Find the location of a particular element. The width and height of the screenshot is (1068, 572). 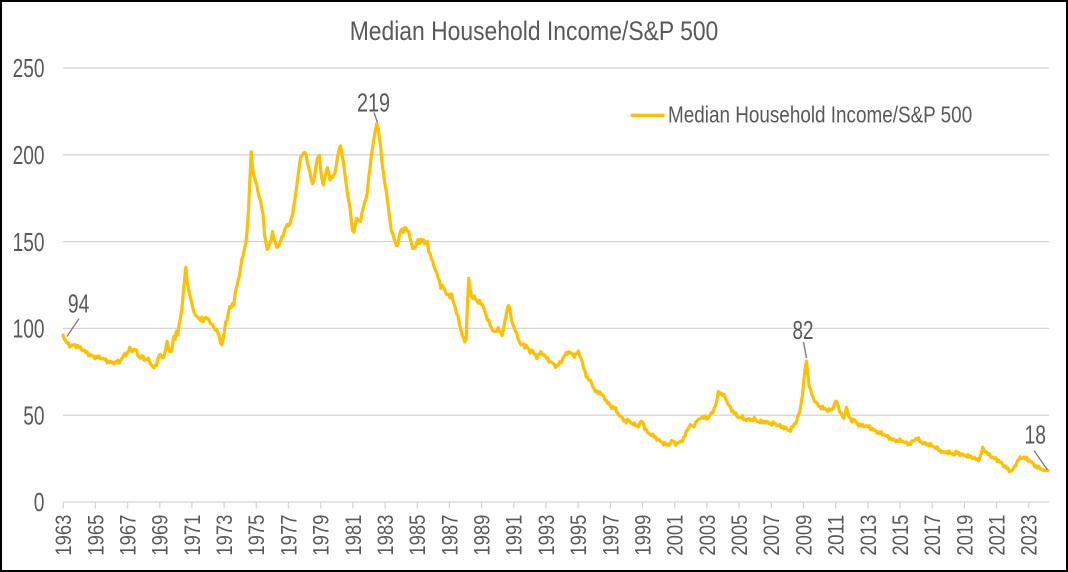

svg-text: 2011 is located at coordinates (836, 535).